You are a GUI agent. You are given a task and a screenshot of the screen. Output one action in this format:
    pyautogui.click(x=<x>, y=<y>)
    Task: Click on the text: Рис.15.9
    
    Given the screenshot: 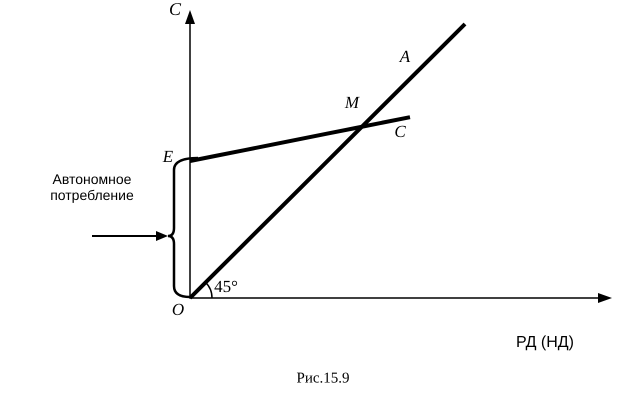 What is the action you would take?
    pyautogui.click(x=323, y=378)
    